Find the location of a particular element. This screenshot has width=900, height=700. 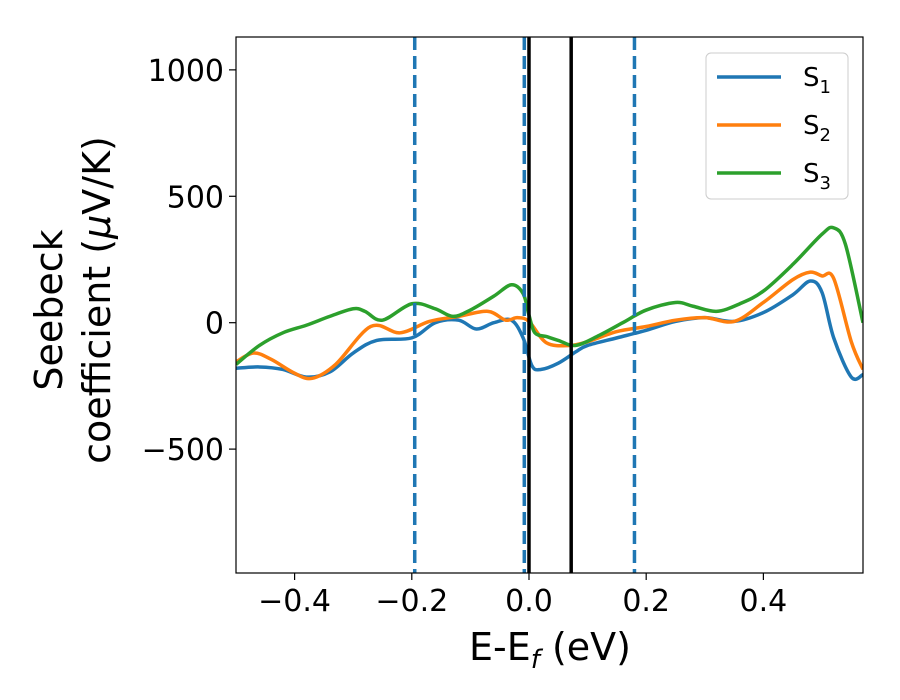

series-line-s1 is located at coordinates (549, 330).